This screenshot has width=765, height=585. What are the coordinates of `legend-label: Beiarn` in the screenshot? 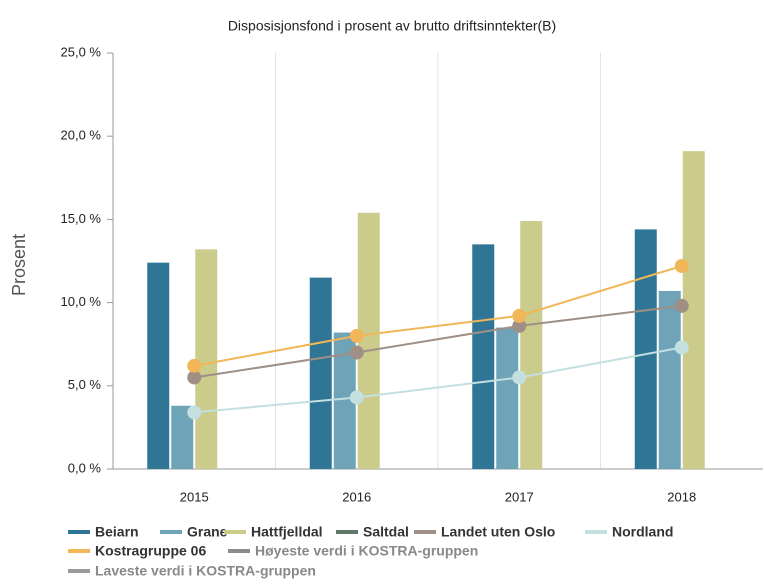 It's located at (117, 532).